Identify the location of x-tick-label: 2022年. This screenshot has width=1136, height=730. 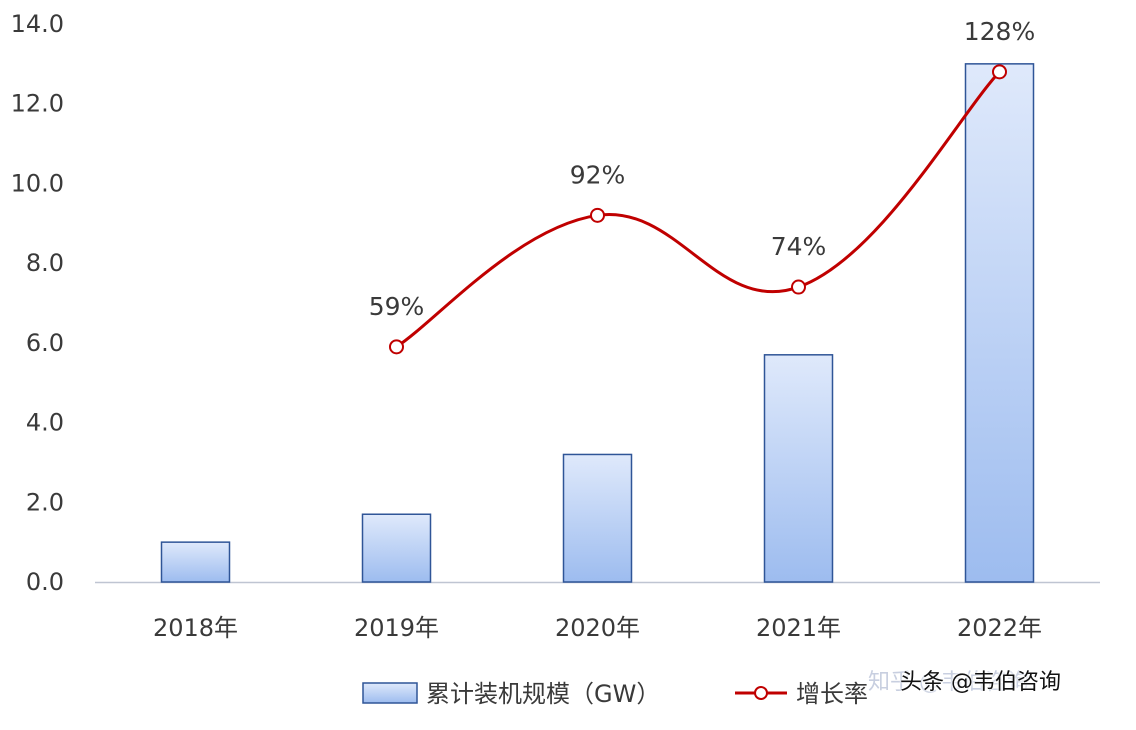
(999, 628).